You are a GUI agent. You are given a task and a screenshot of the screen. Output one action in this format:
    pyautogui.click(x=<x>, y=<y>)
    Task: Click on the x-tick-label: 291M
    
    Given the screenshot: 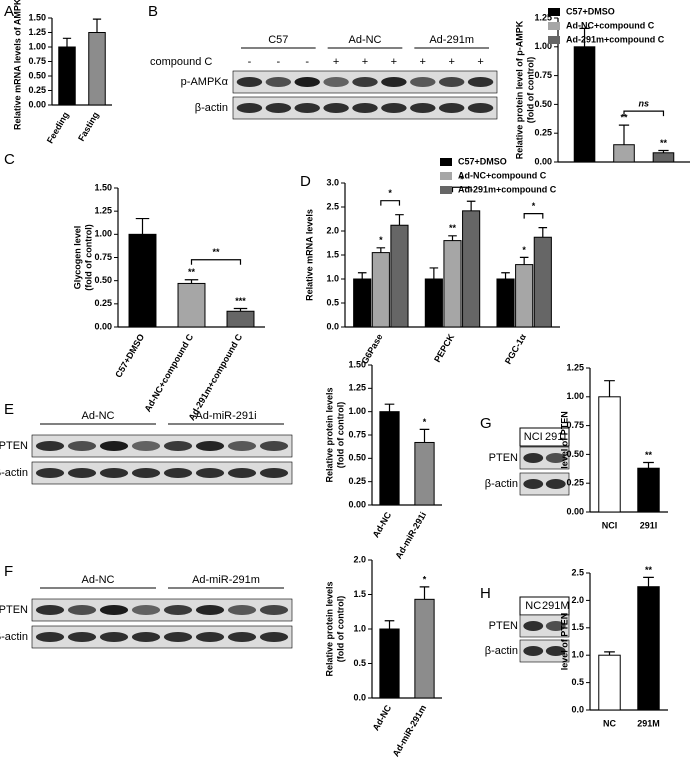 What is the action you would take?
    pyautogui.click(x=648, y=723)
    